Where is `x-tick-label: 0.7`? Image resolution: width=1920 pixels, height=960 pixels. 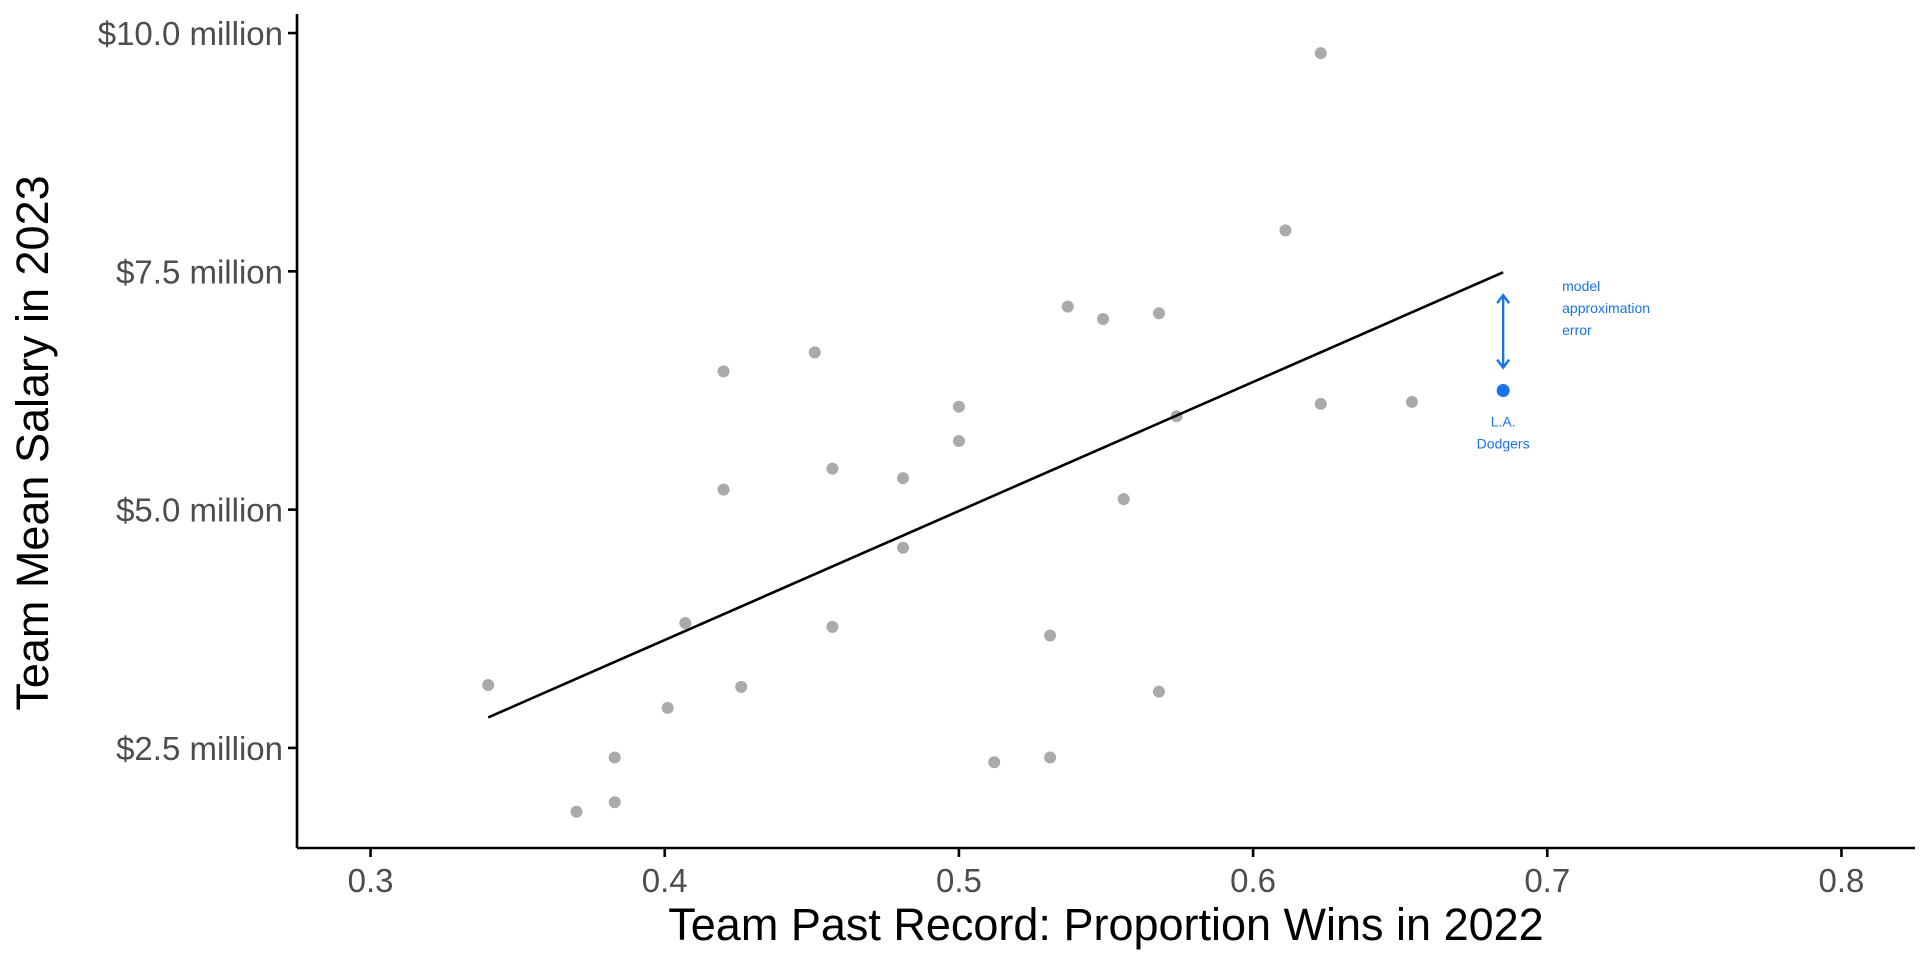 x-tick-label: 0.7 is located at coordinates (1547, 880).